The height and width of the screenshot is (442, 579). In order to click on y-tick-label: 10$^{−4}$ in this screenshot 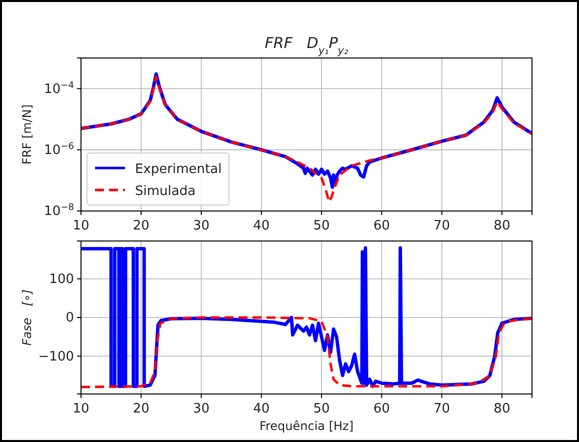, I will do `click(59, 88)`.